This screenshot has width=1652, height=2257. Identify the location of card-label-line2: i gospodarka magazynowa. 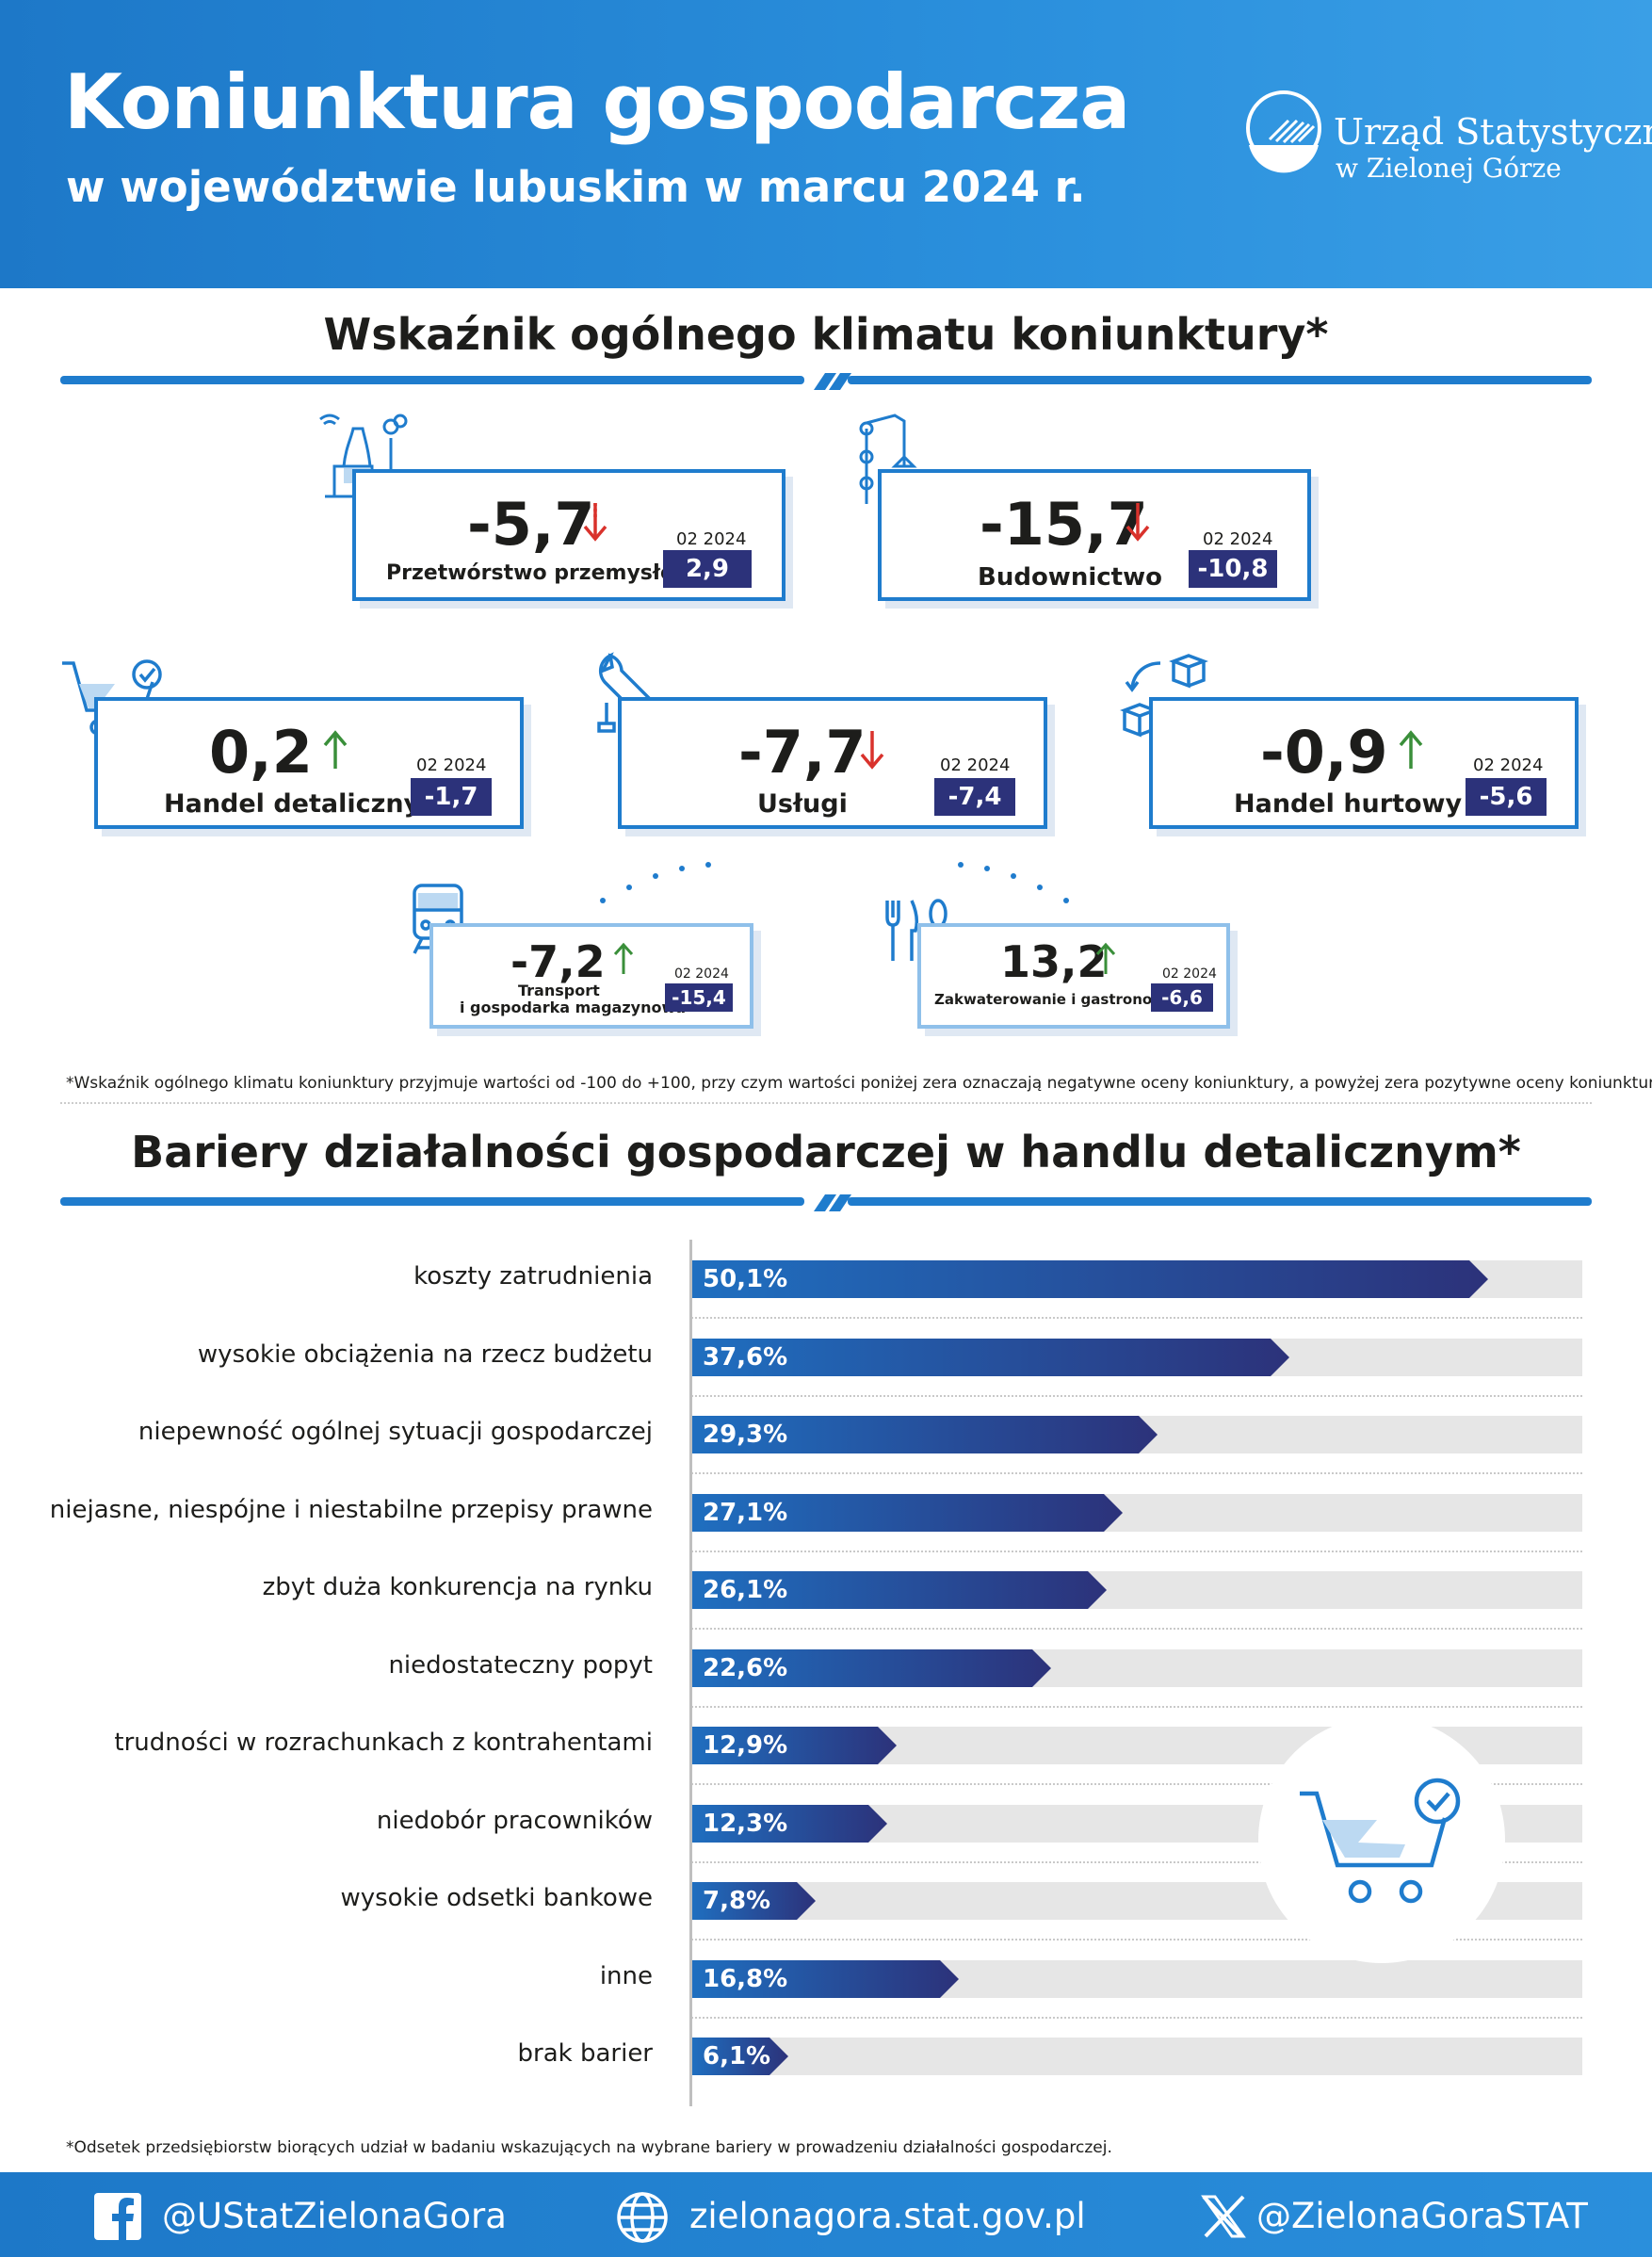
(573, 1008).